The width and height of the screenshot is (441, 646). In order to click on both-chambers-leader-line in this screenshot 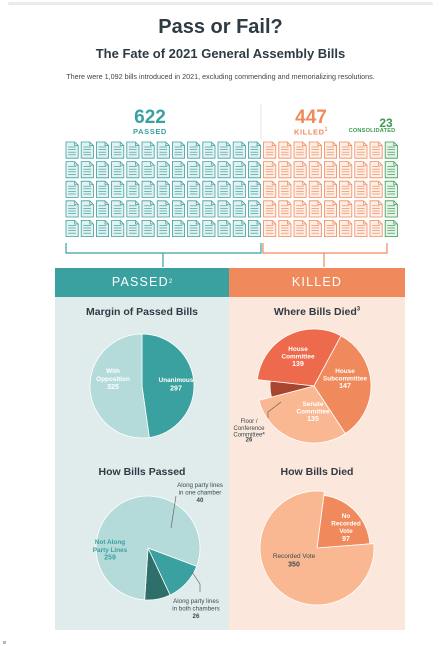, I will do `click(196, 581)`.